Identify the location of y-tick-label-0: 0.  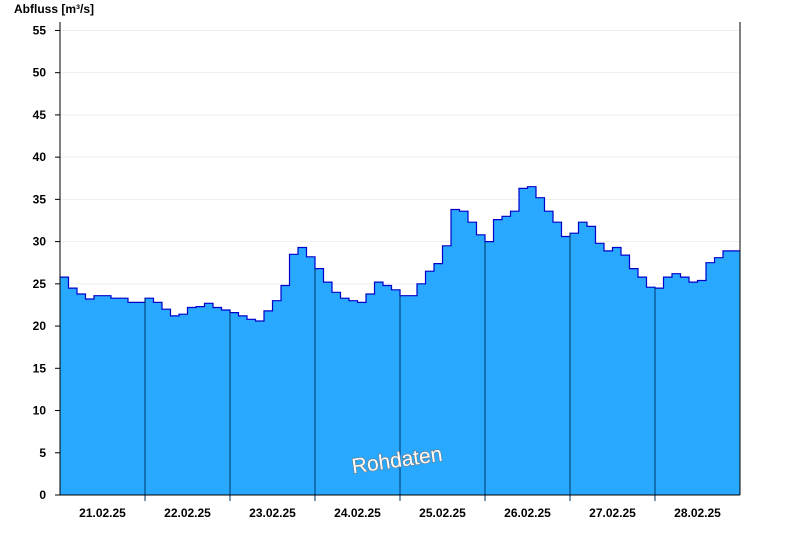
(42, 495).